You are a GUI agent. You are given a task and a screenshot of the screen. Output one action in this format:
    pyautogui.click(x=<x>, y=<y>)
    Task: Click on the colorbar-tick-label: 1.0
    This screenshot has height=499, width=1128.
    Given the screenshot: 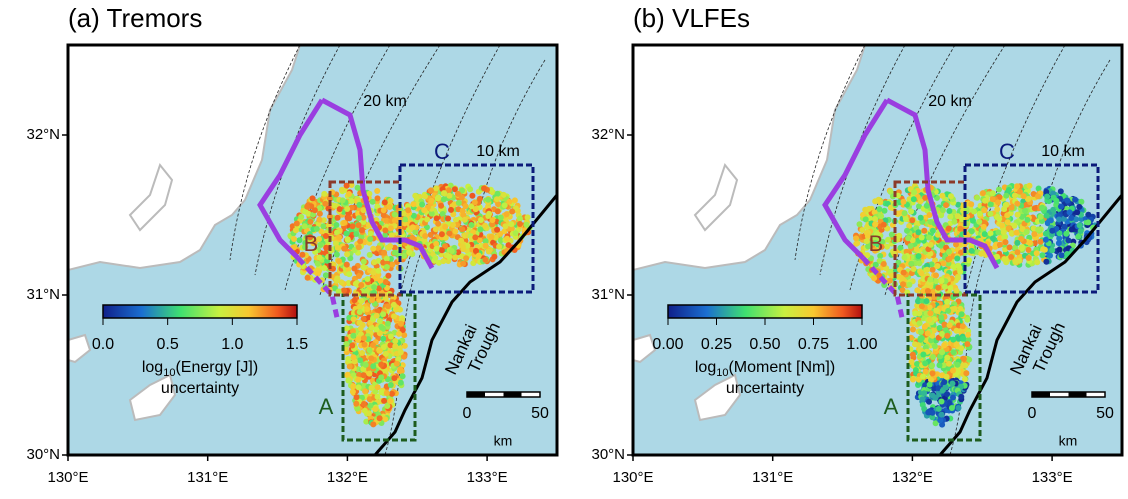 What is the action you would take?
    pyautogui.click(x=232, y=344)
    